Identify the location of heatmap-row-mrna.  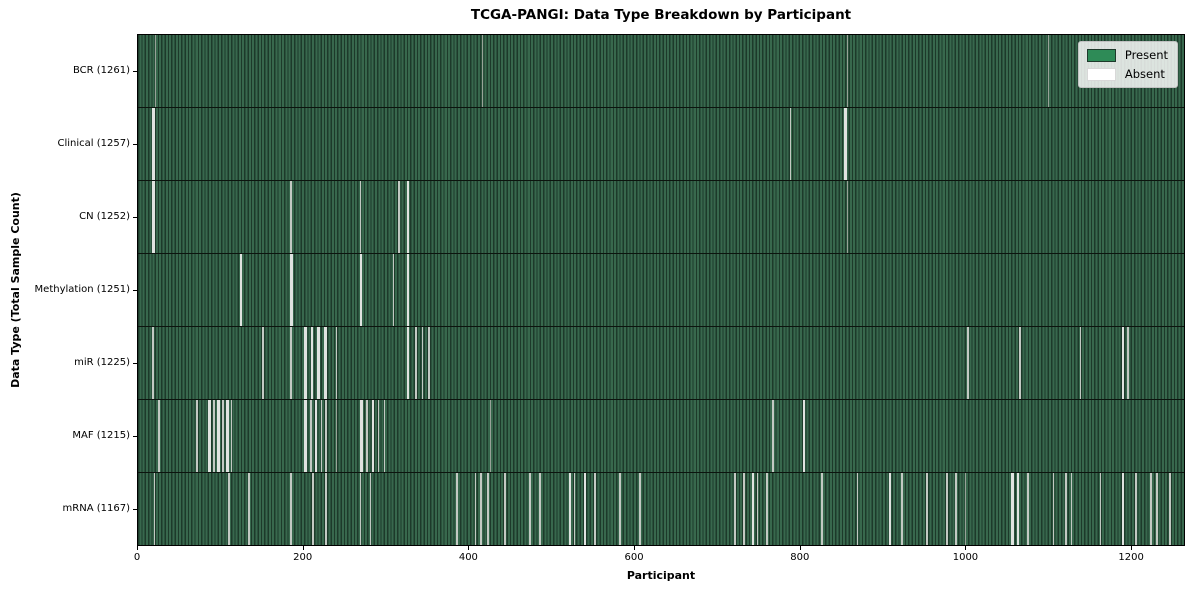
(661, 508).